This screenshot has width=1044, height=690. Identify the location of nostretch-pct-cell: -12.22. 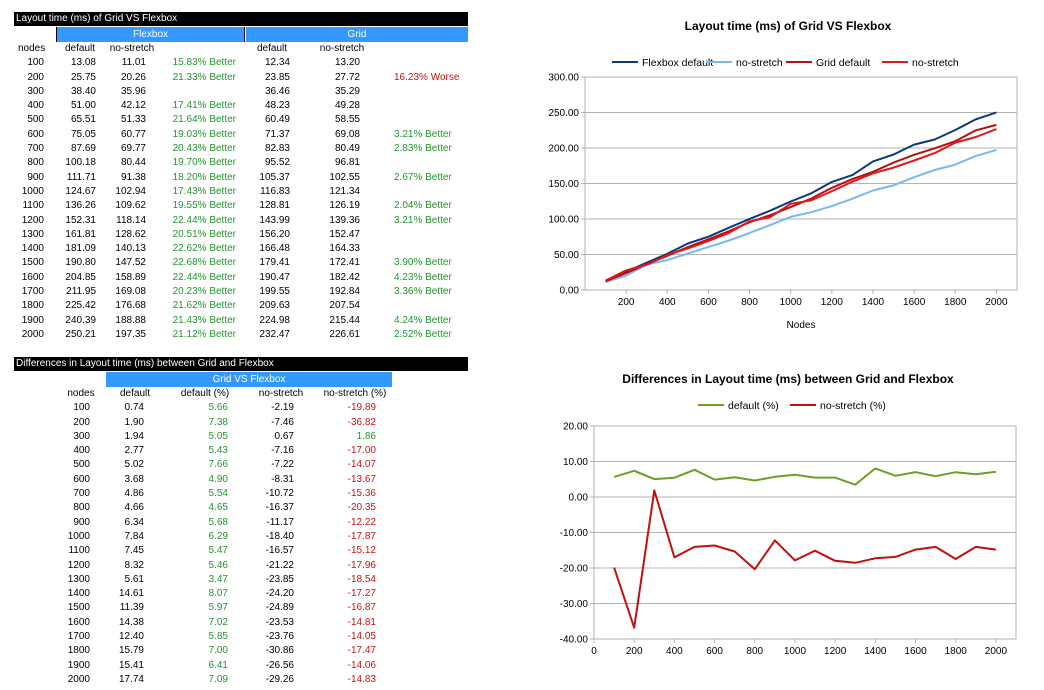
(361, 522).